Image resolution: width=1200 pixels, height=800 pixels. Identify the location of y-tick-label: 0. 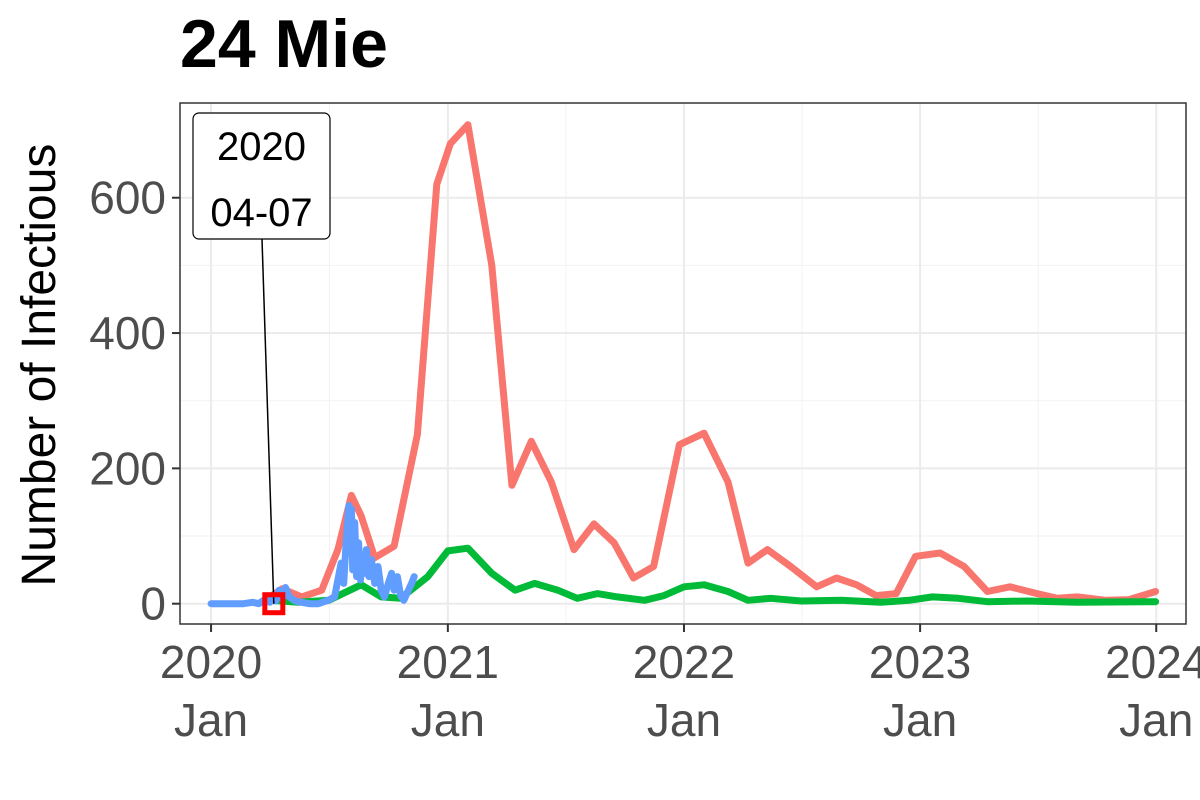
(153, 604).